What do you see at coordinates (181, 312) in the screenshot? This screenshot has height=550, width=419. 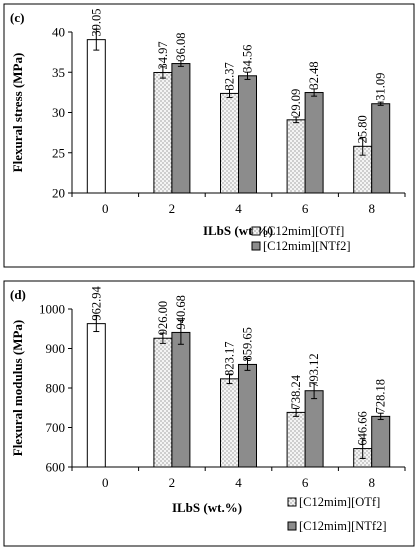 I see `data-label: 940.68` at bounding box center [181, 312].